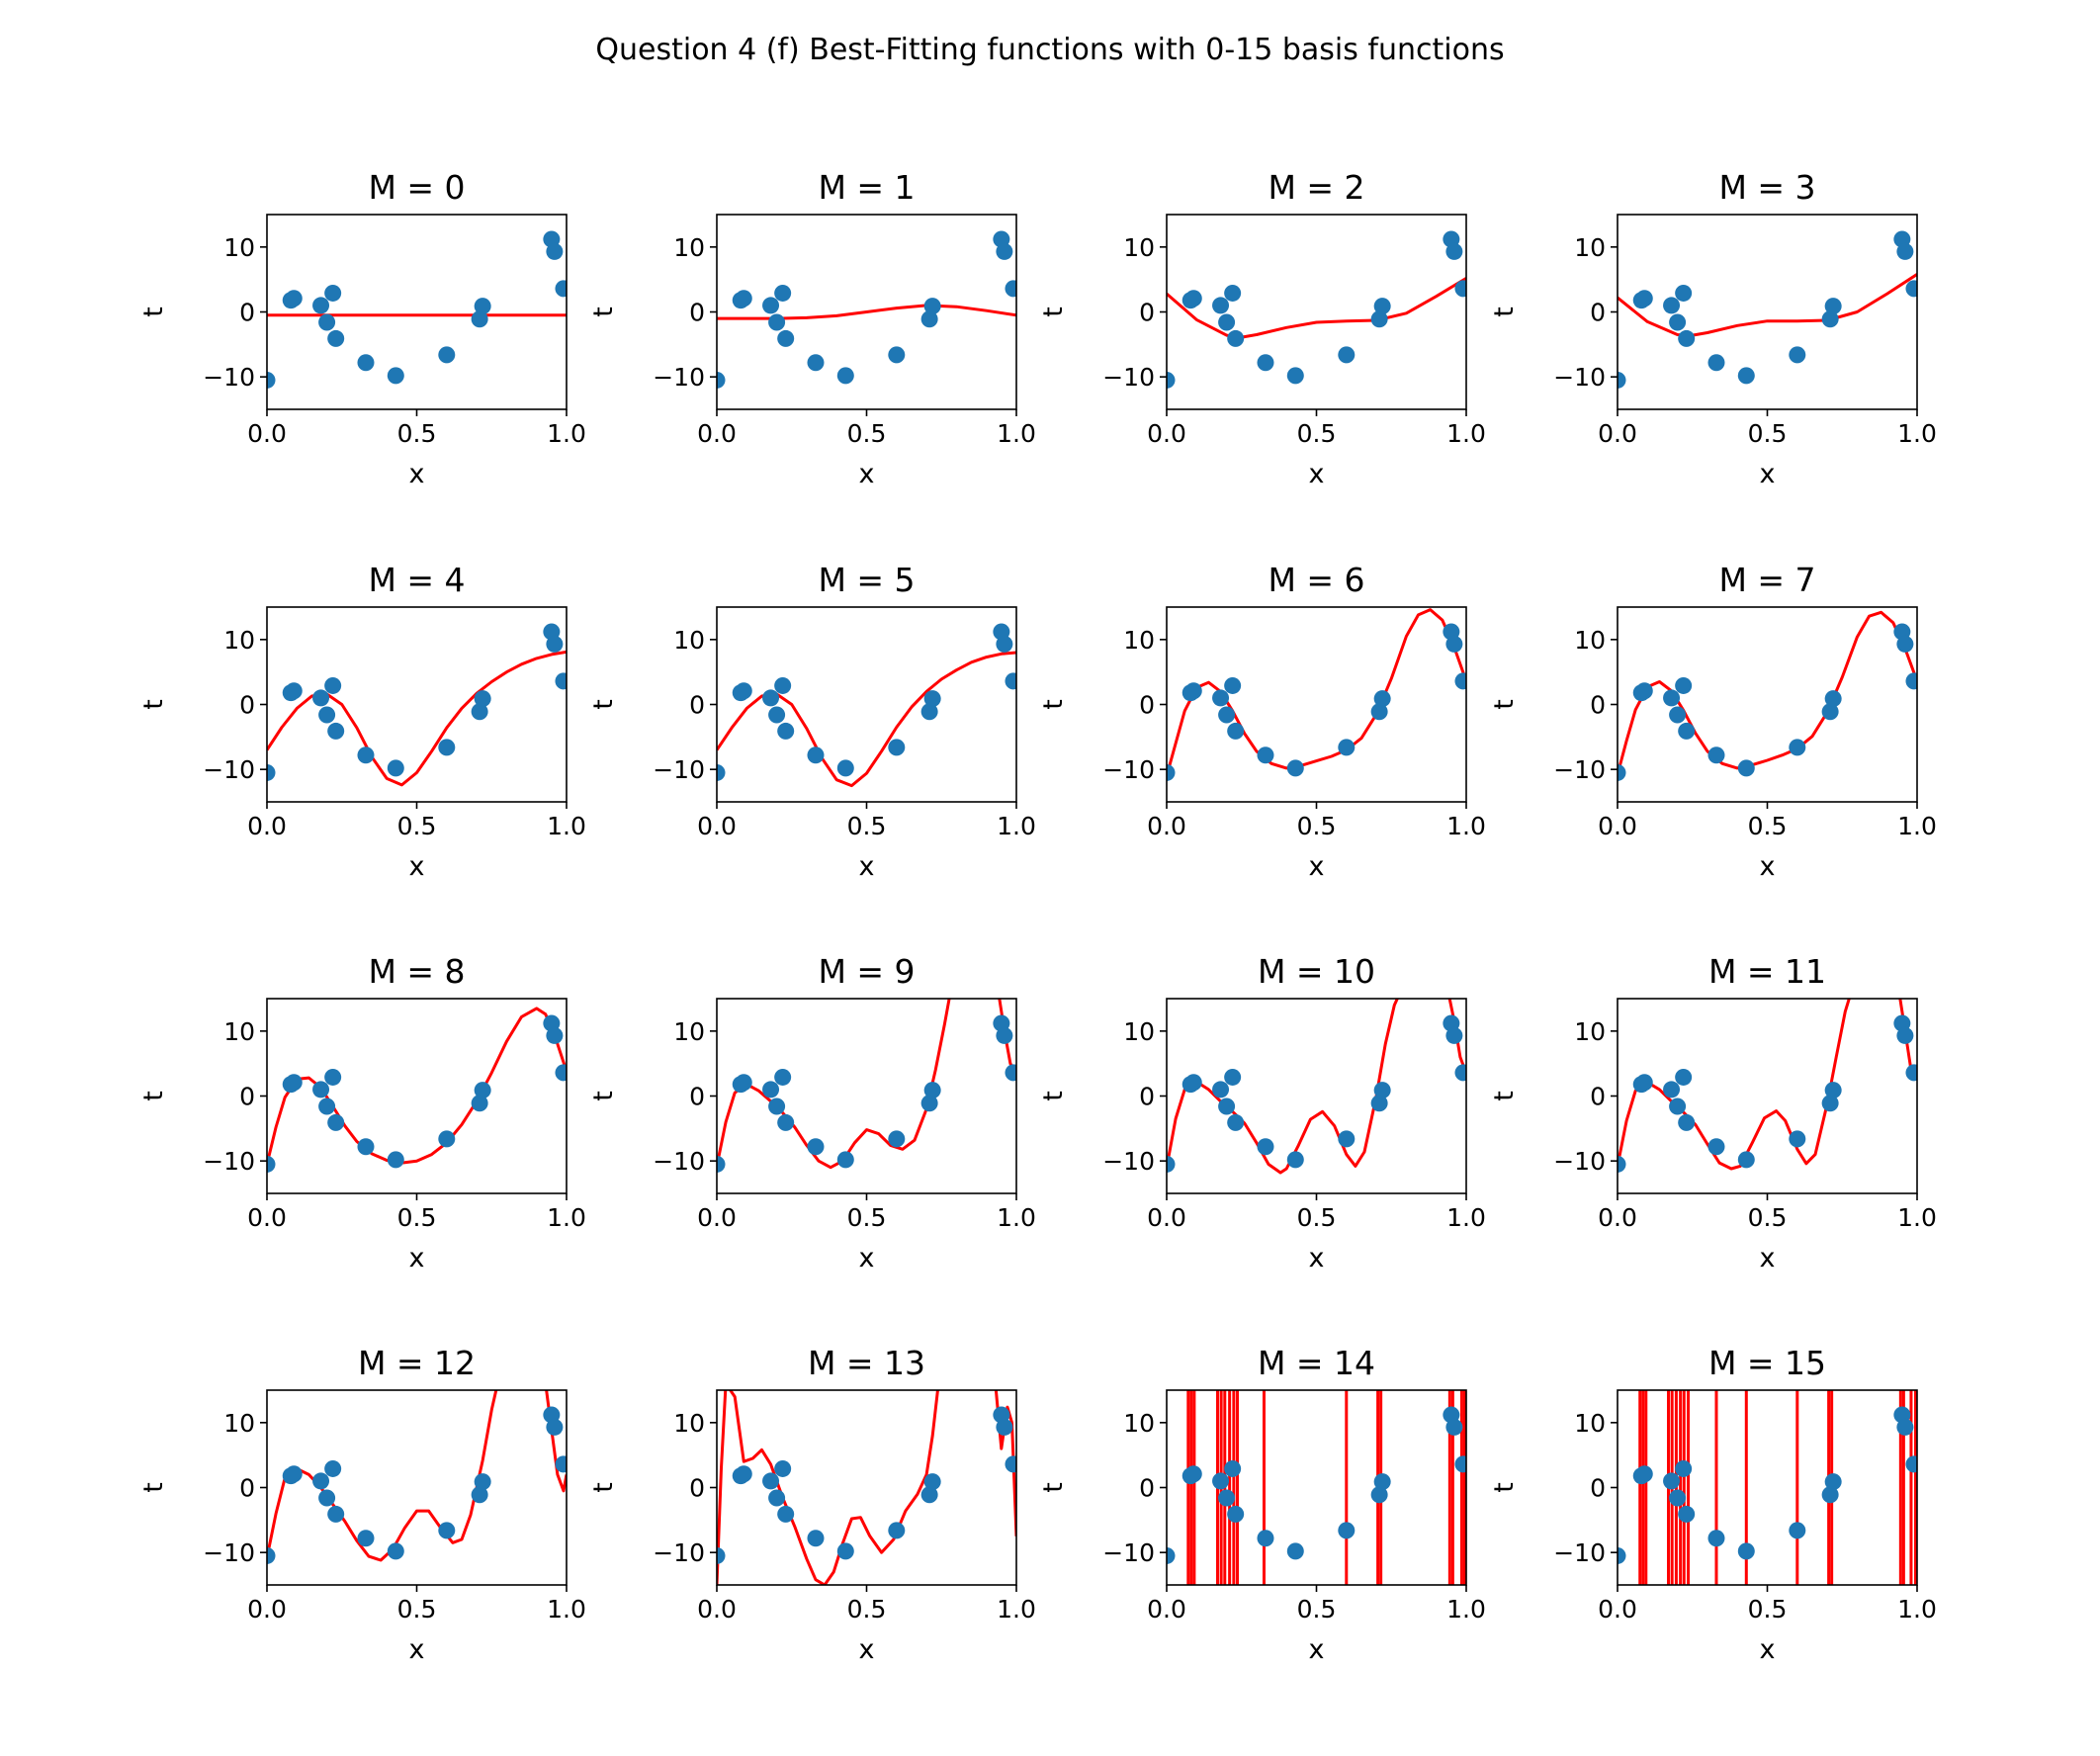 This screenshot has height=1756, width=2100. Describe the element at coordinates (1766, 188) in the screenshot. I see `subplot-title: M = 3` at that location.